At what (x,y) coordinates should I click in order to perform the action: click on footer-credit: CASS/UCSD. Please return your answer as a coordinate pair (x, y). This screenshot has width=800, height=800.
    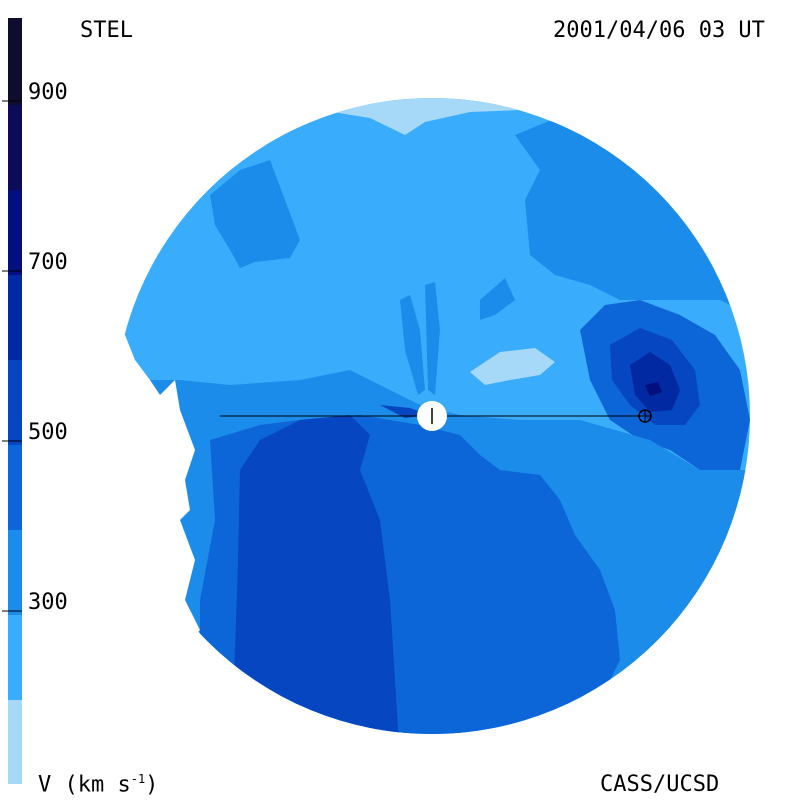
    Looking at the image, I should click on (660, 784).